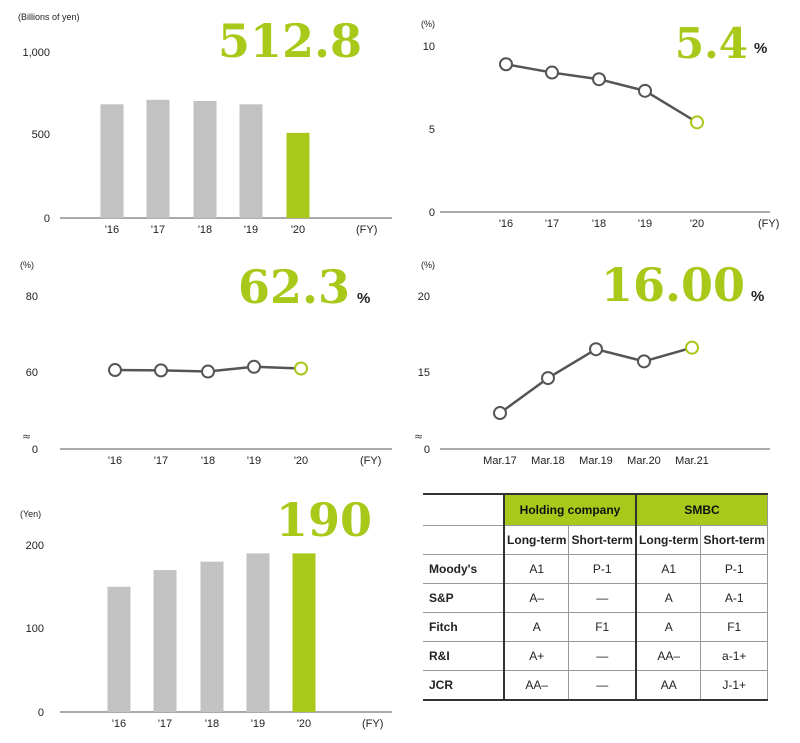 This screenshot has width=800, height=743. Describe the element at coordinates (36, 53) in the screenshot. I see `y-tick-label: 1,000` at that location.